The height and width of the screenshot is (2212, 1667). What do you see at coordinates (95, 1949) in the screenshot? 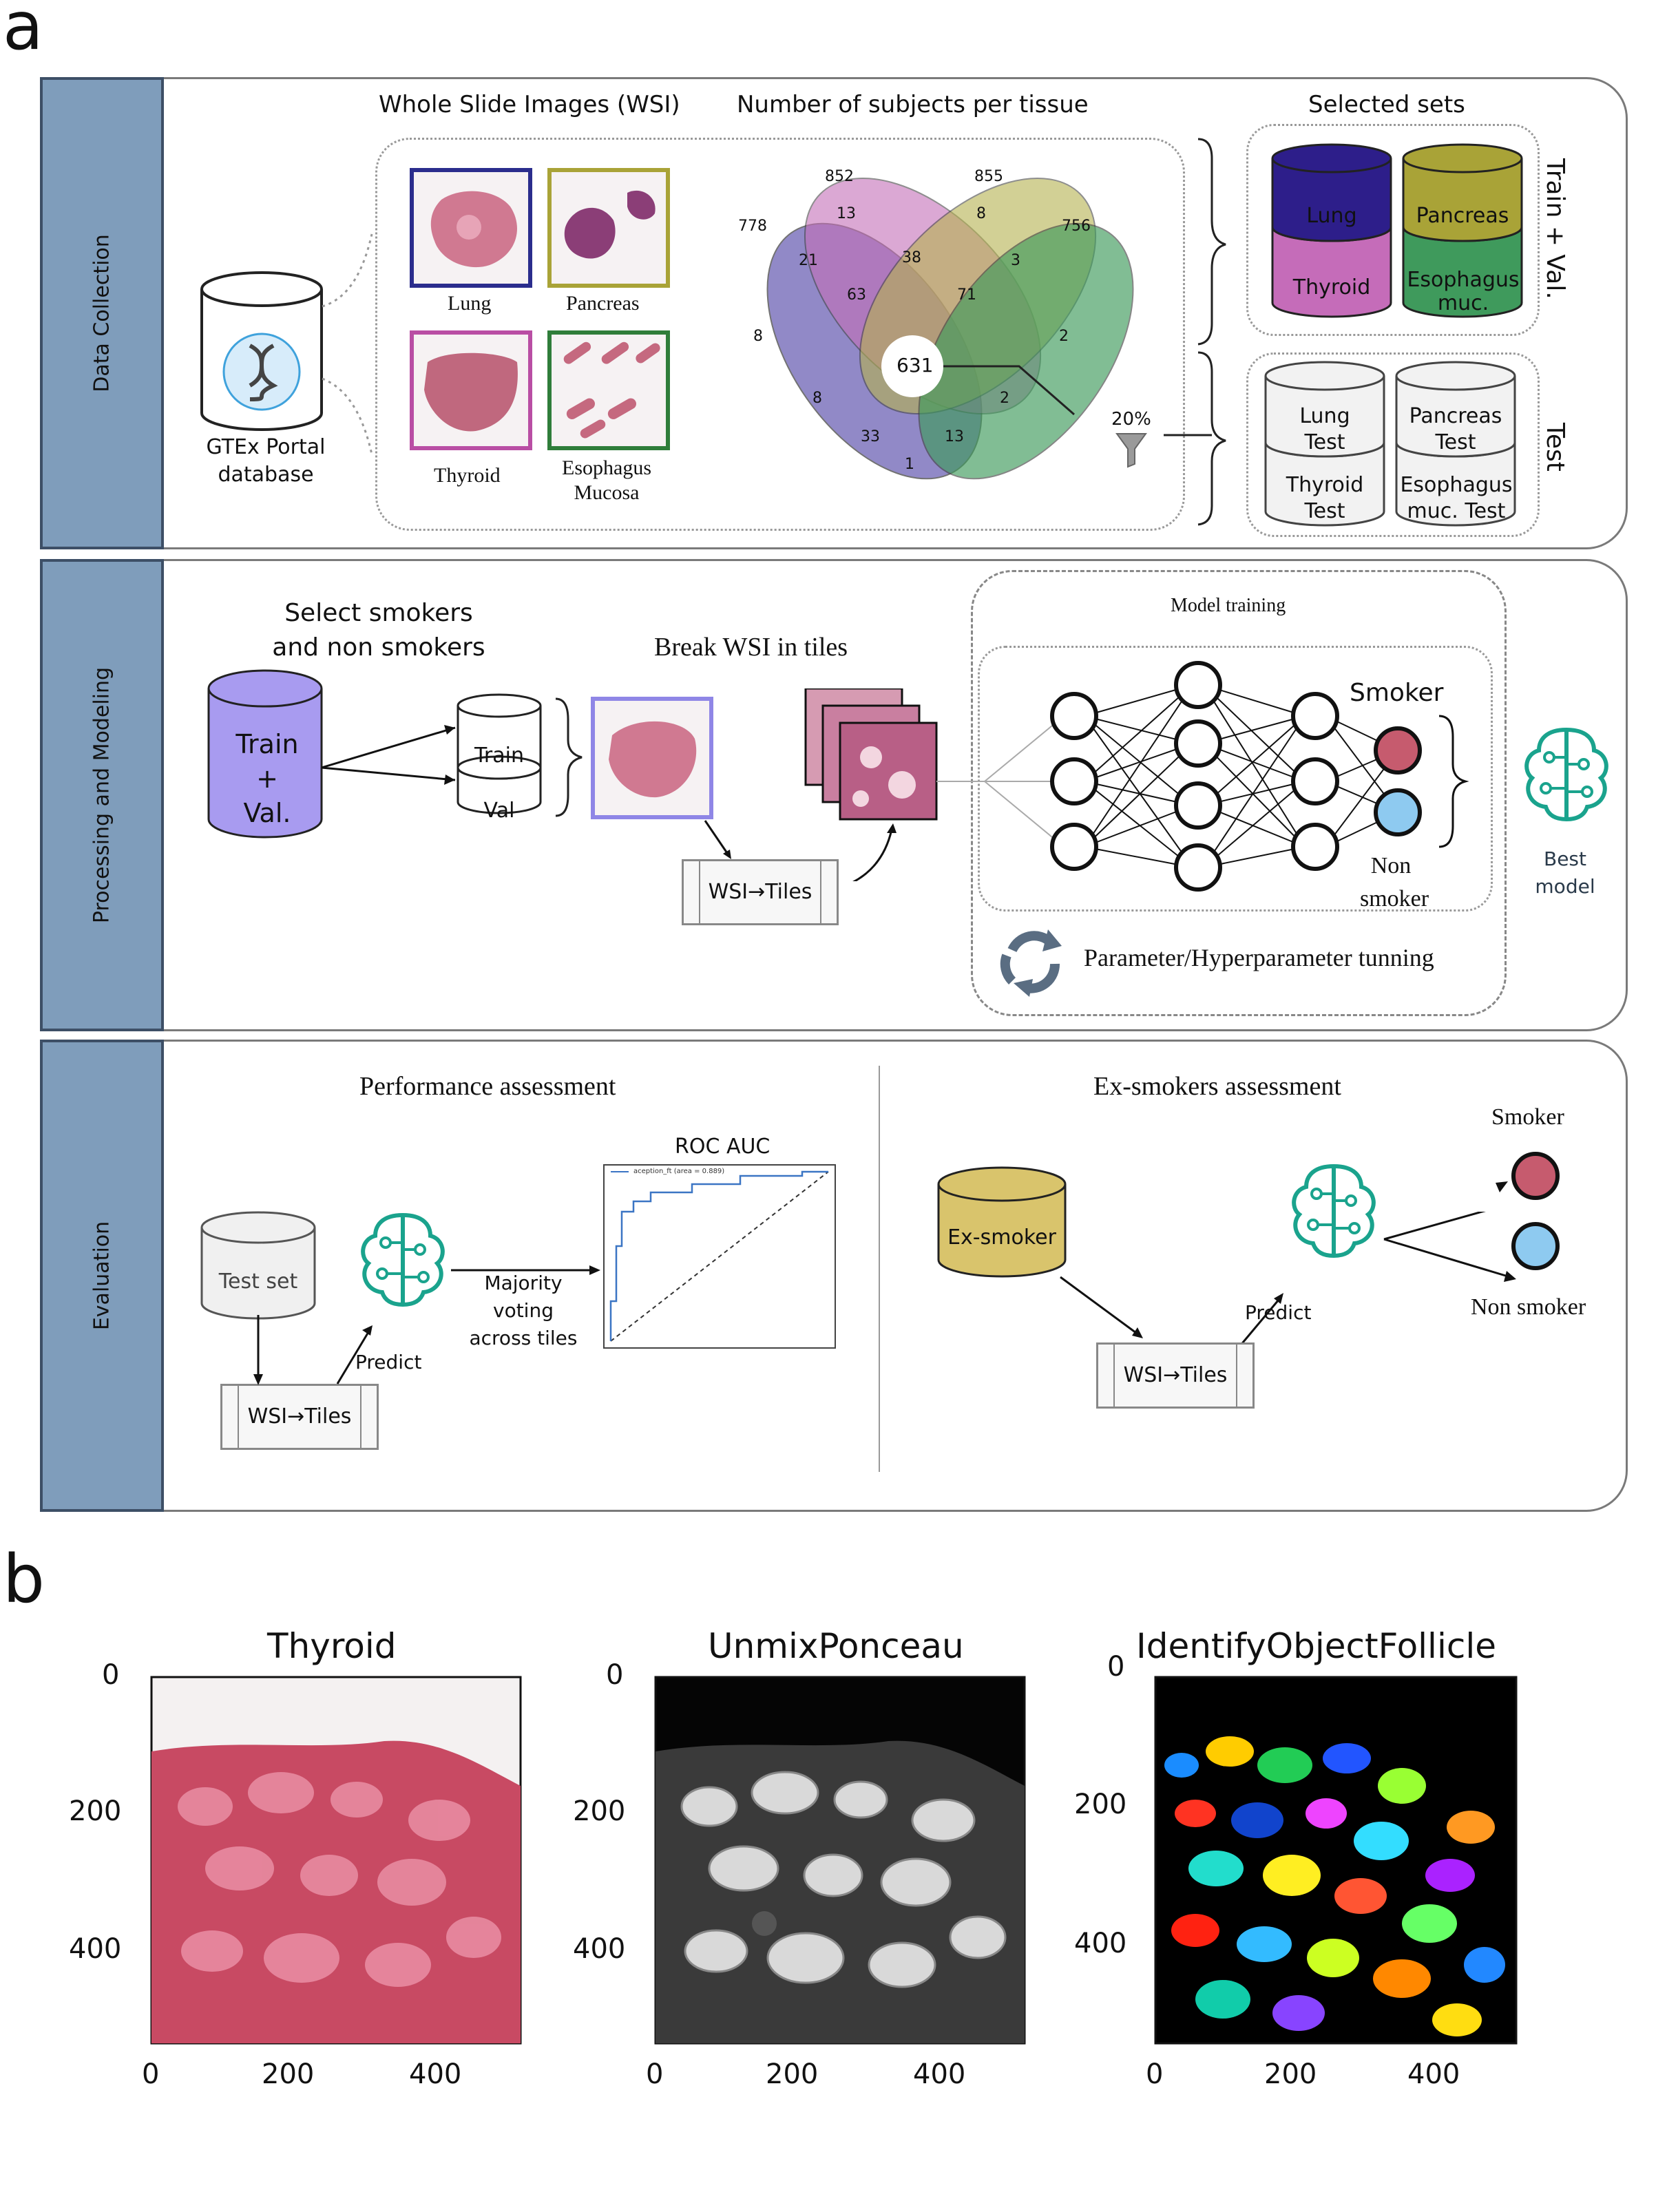
I see `plot1-ytick: 400` at bounding box center [95, 1949].